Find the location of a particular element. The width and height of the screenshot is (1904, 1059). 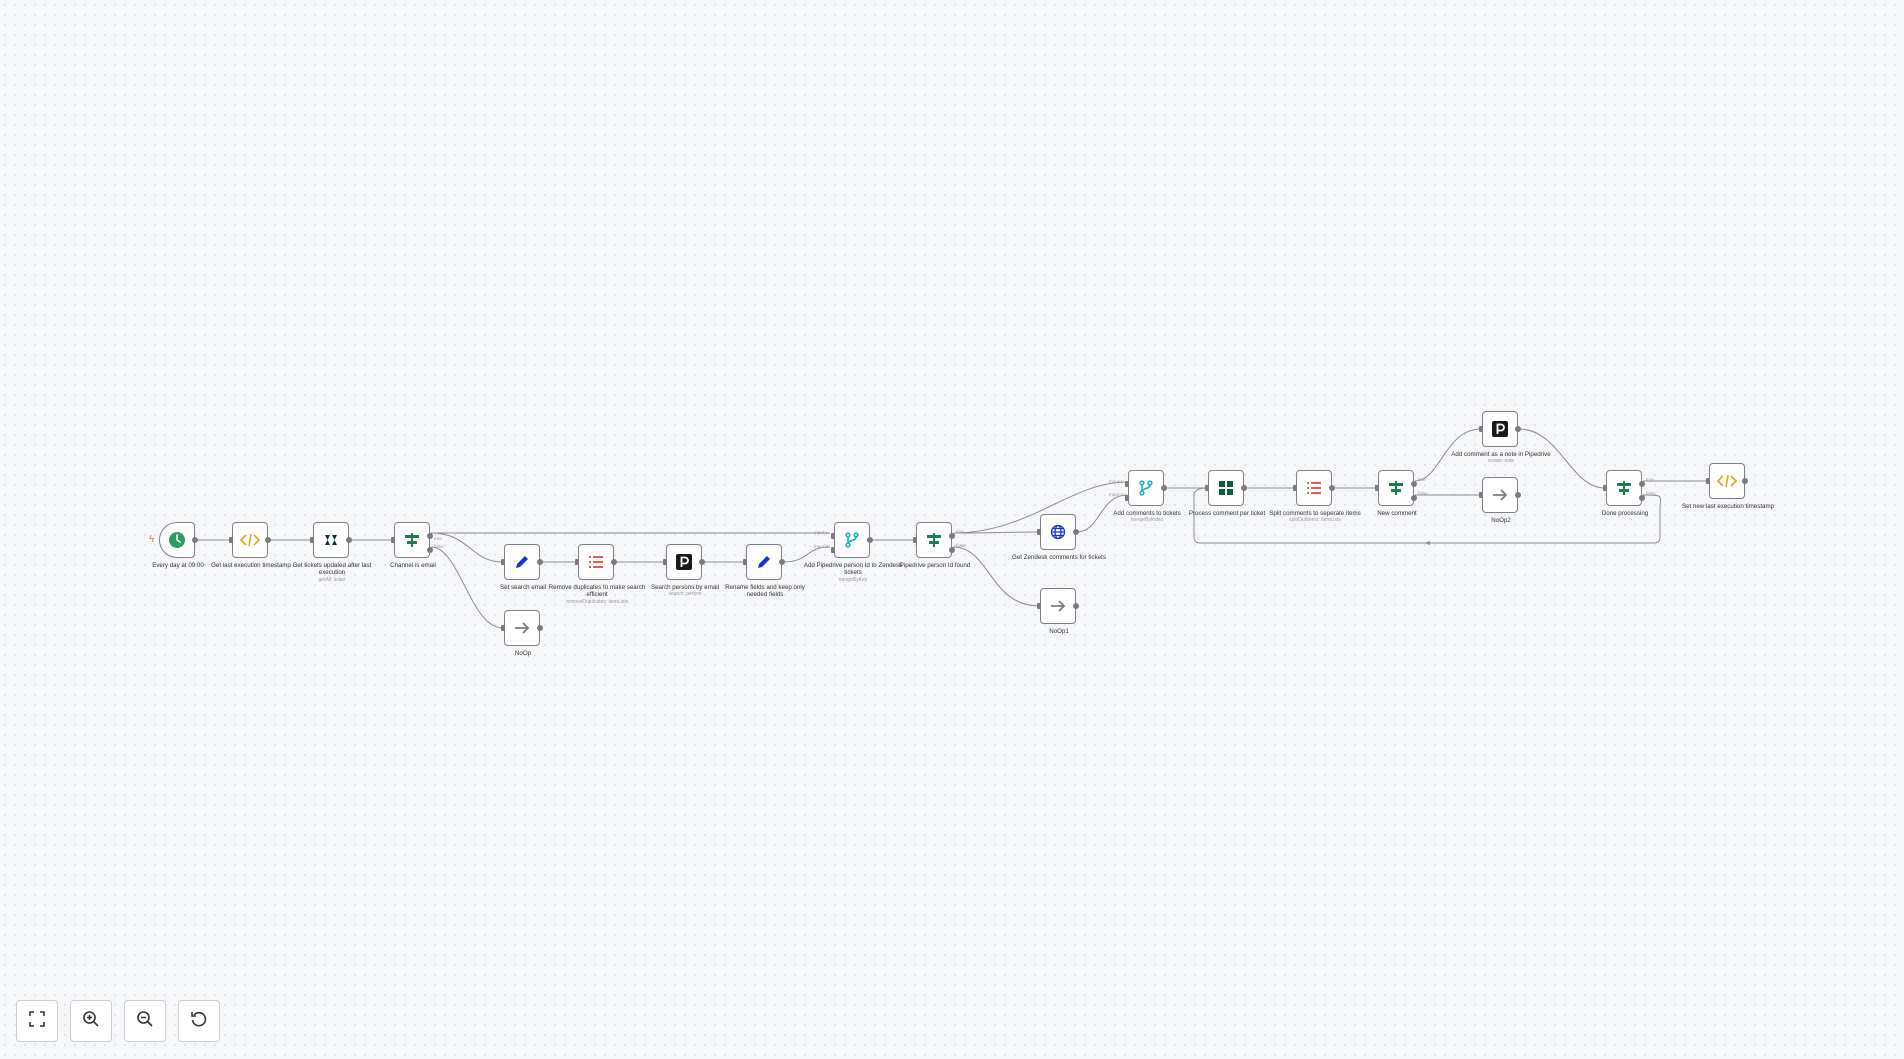

reset-zoom-icon is located at coordinates (199, 1021).